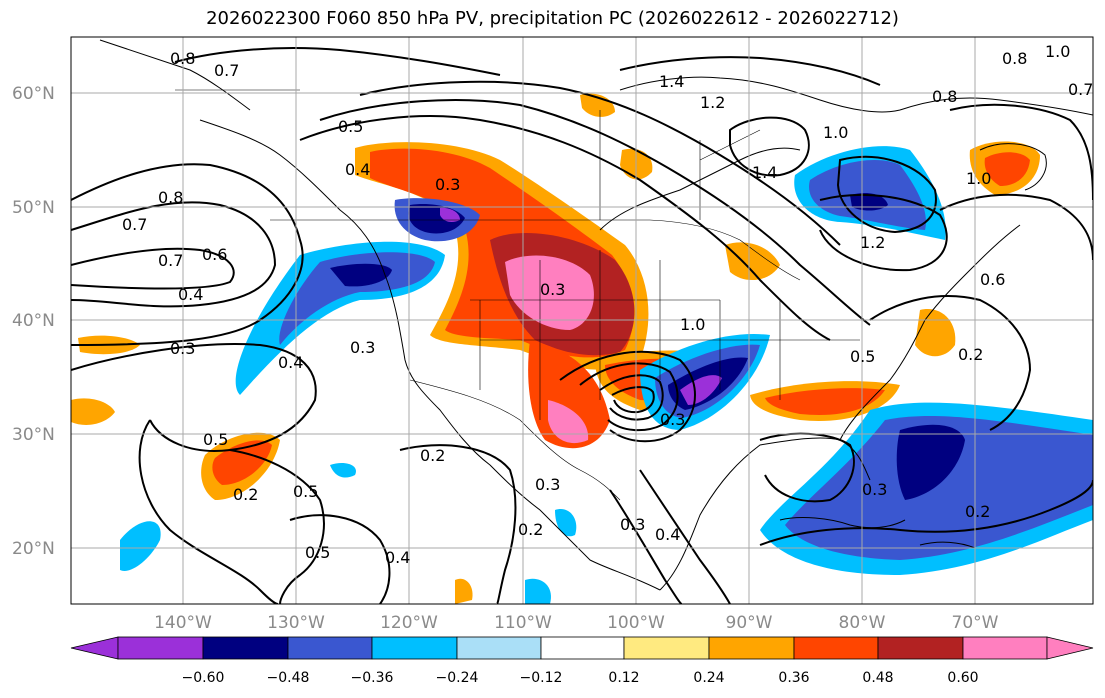  What do you see at coordinates (33, 435) in the screenshot?
I see `lat-label: 30°N` at bounding box center [33, 435].